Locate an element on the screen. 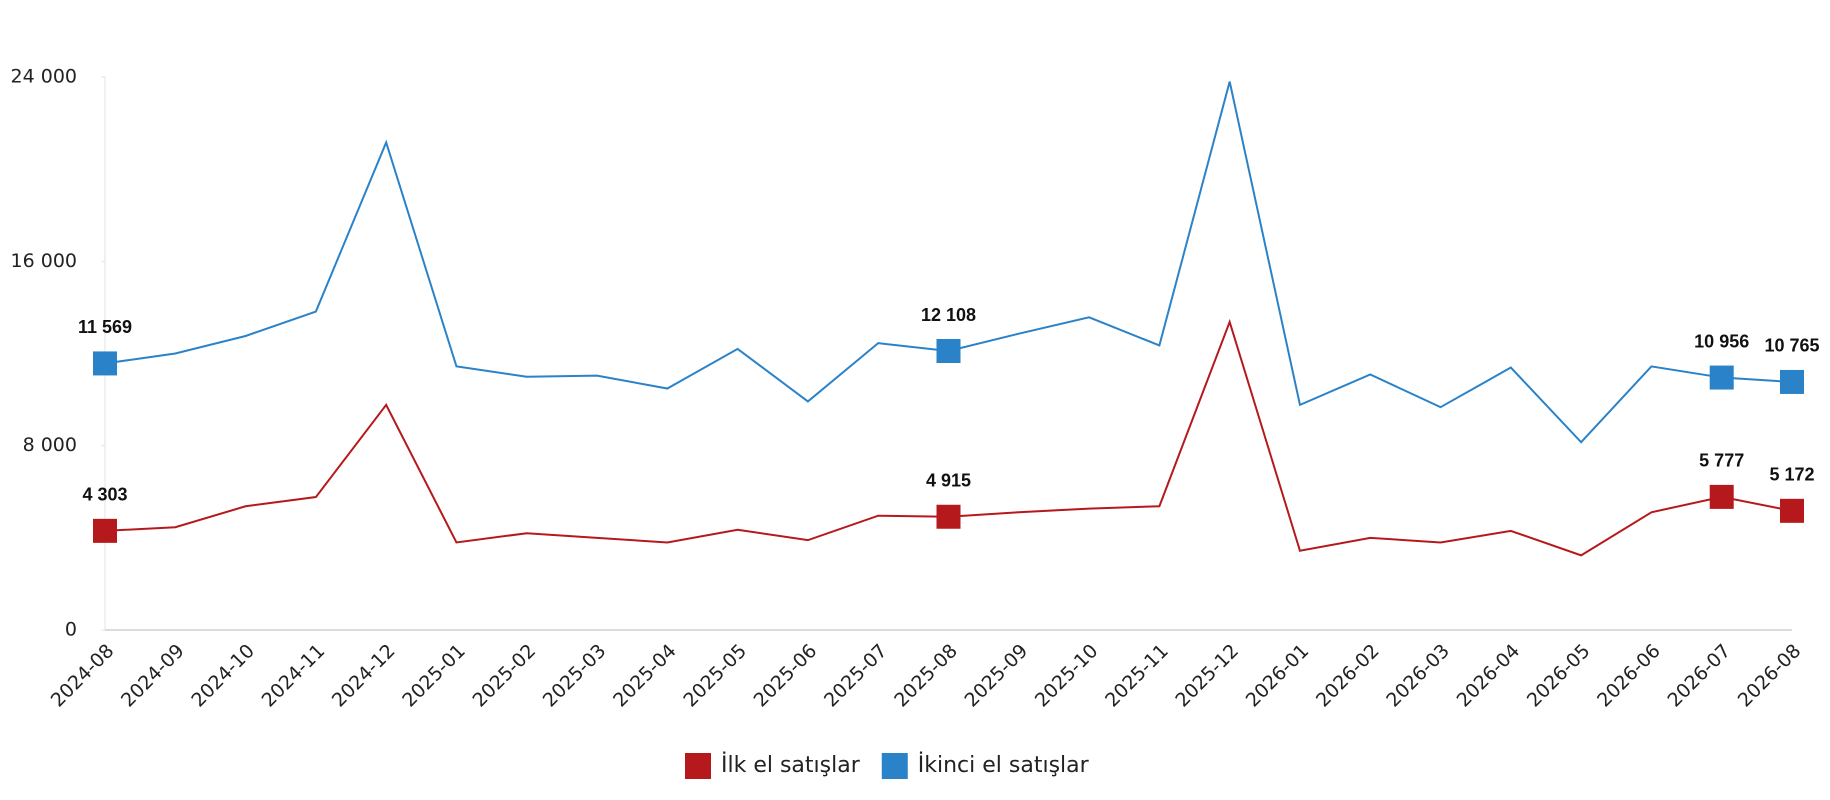 This screenshot has width=1830, height=800. x-tick-label: 2025-07 is located at coordinates (856, 676).